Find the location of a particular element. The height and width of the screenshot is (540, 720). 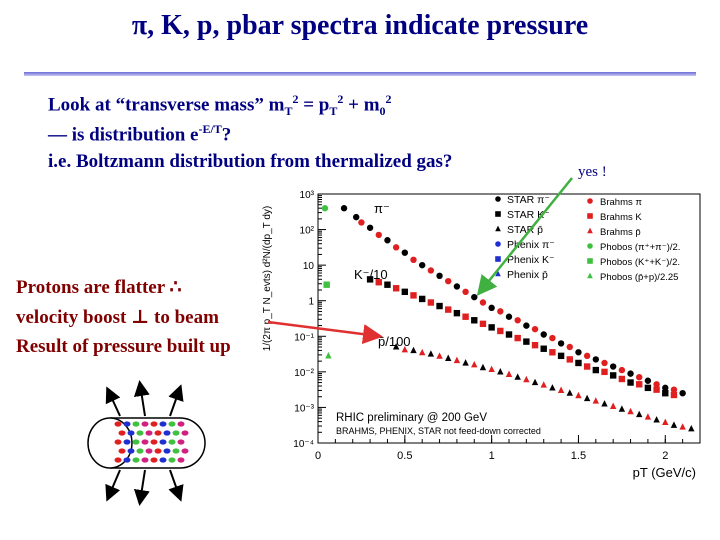

y-tick-label: 10 is located at coordinates (309, 266).